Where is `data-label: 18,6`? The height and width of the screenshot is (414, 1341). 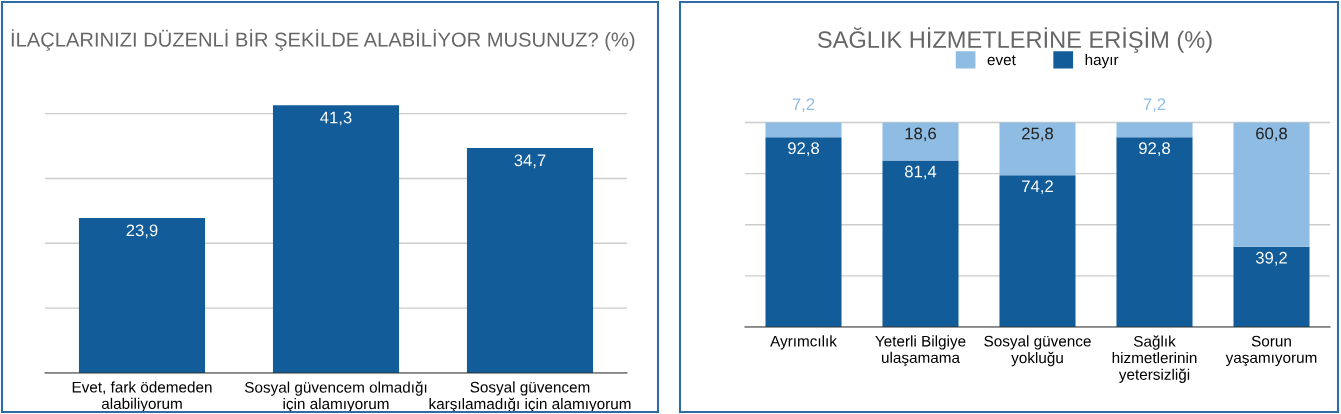
data-label: 18,6 is located at coordinates (920, 134).